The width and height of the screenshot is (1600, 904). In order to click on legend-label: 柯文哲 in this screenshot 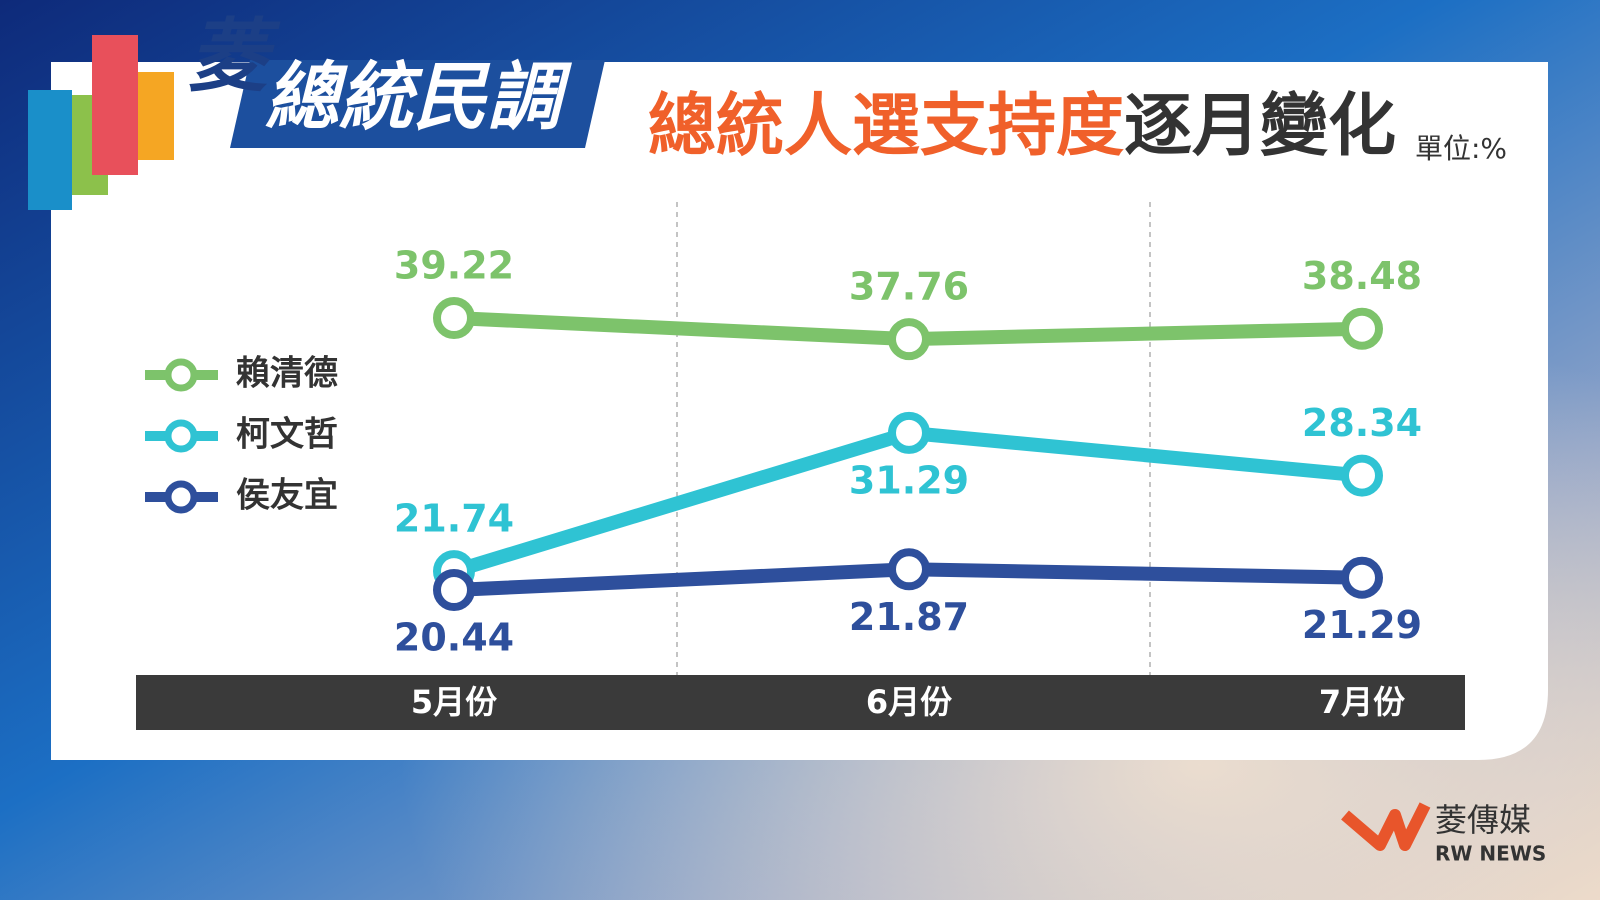, I will do `click(287, 435)`.